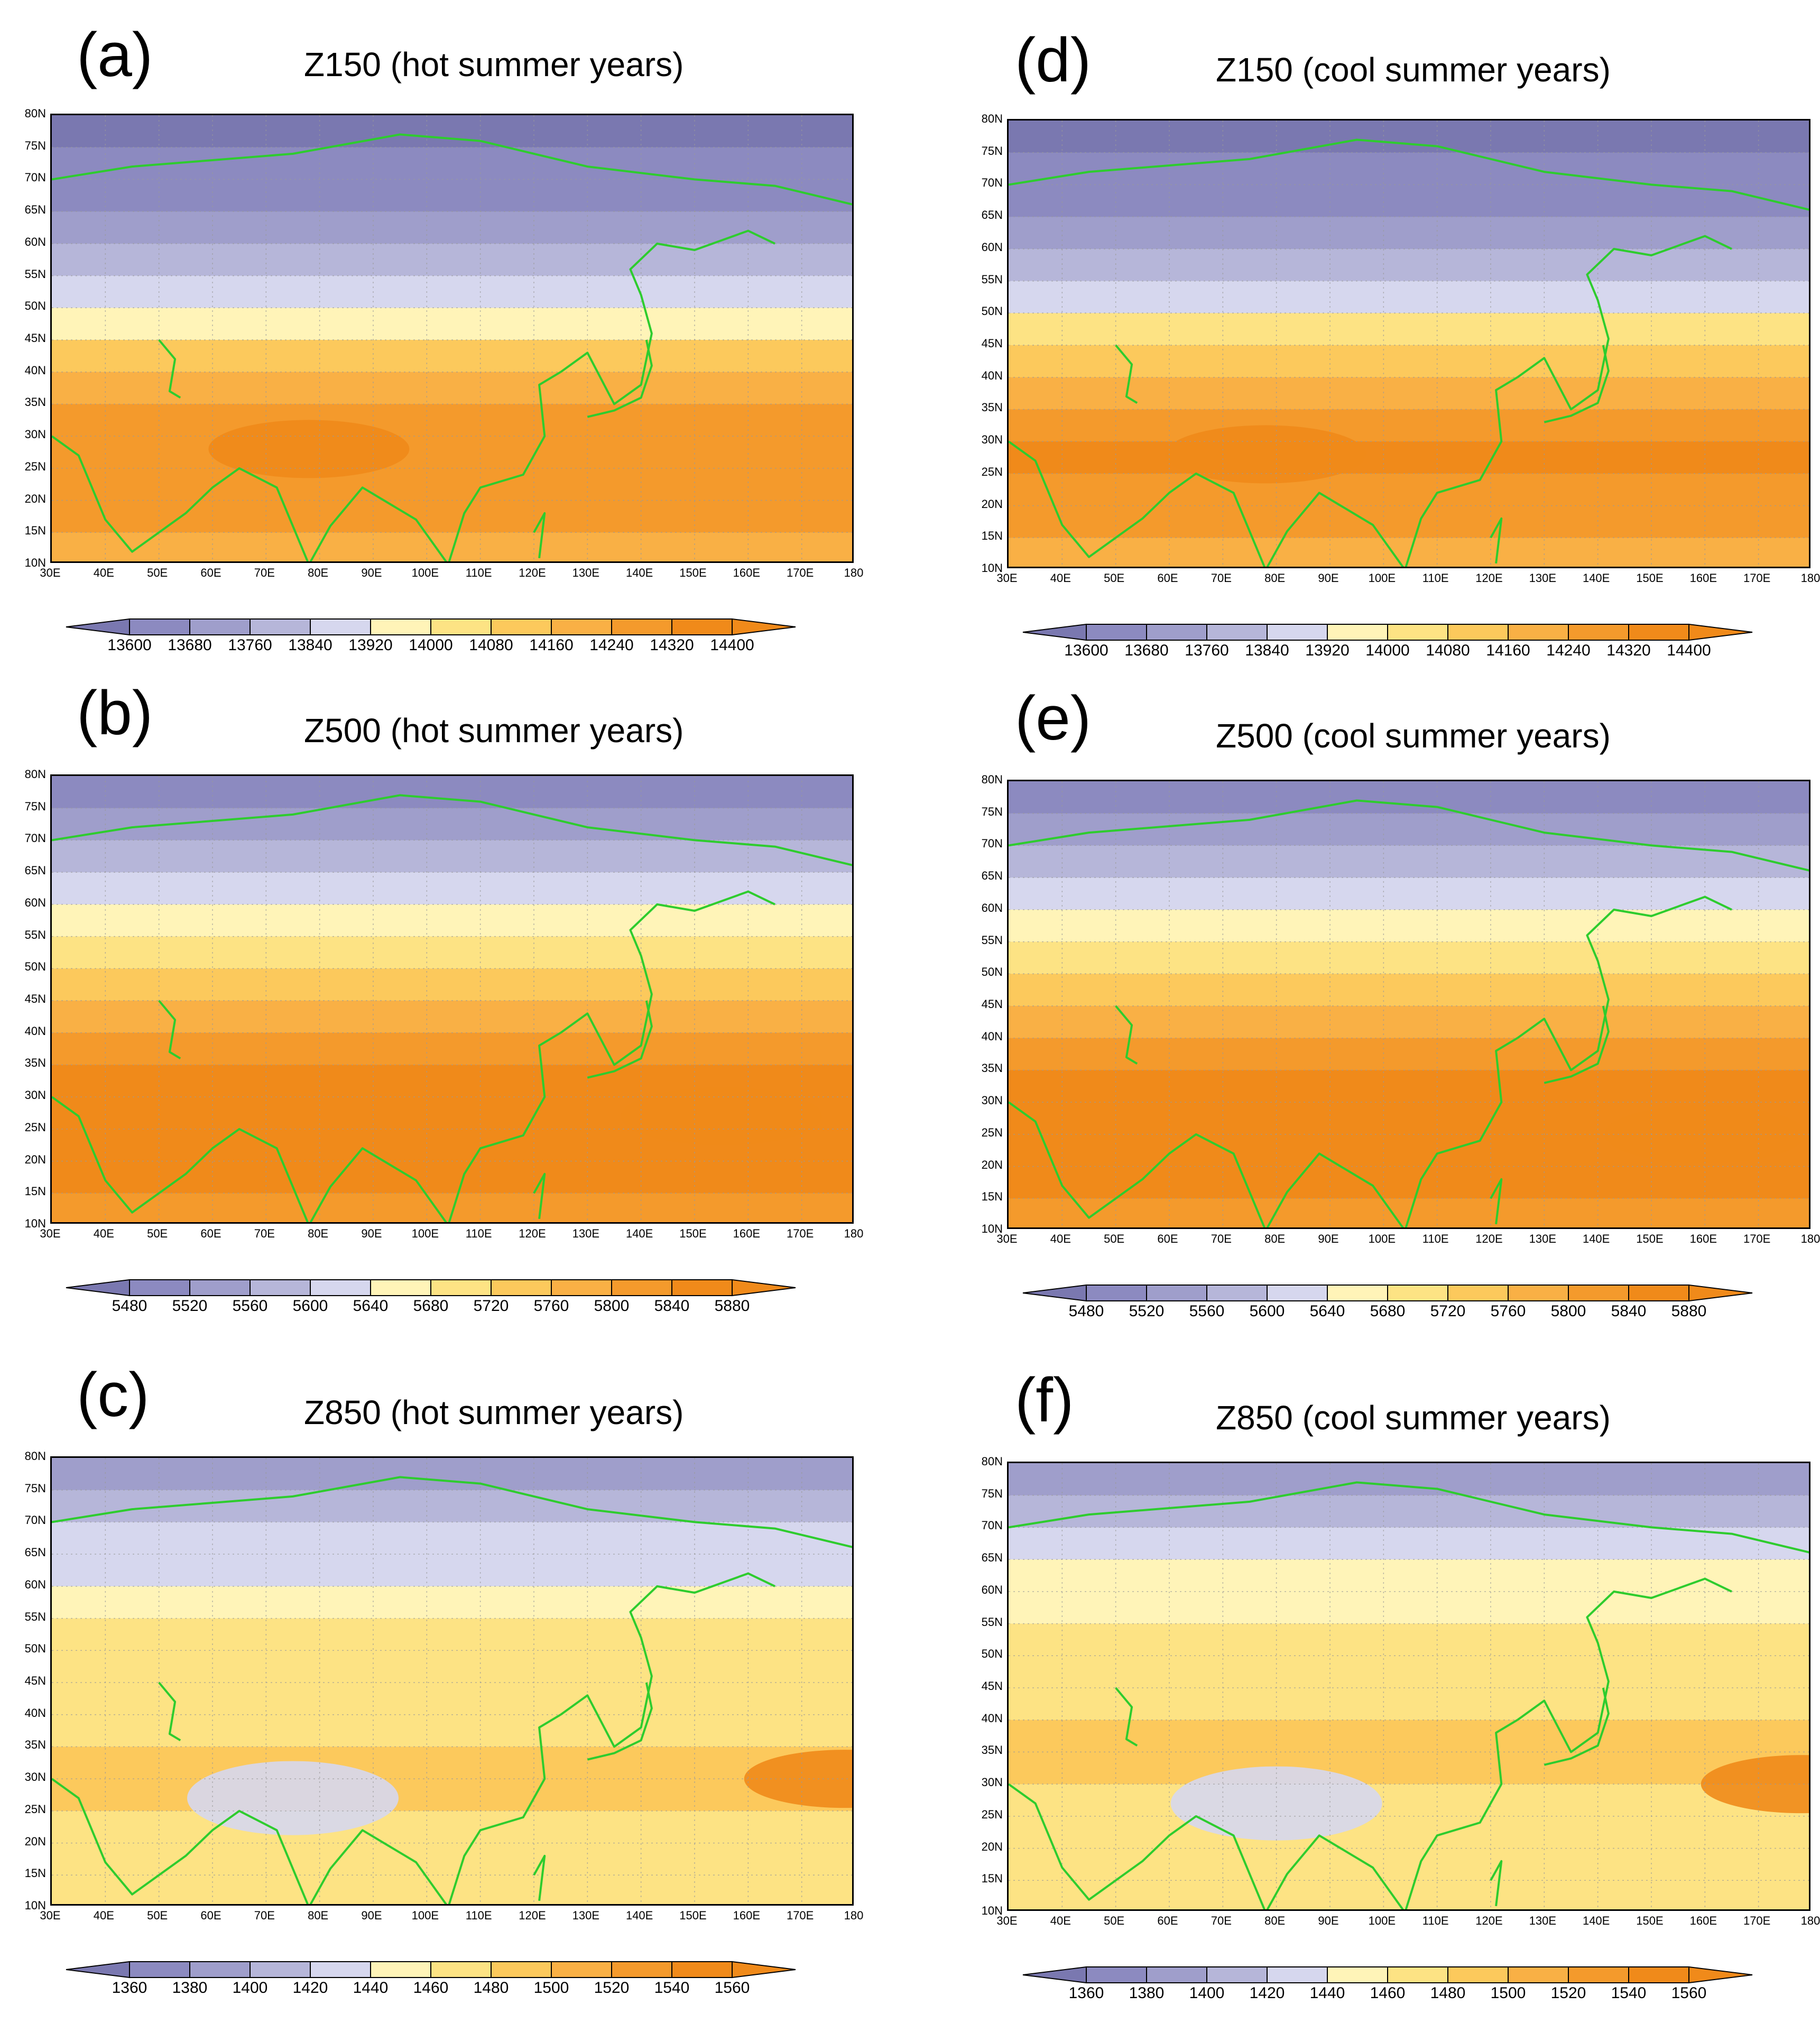  I want to click on colorbar-tick-label: 1400, so click(250, 1988).